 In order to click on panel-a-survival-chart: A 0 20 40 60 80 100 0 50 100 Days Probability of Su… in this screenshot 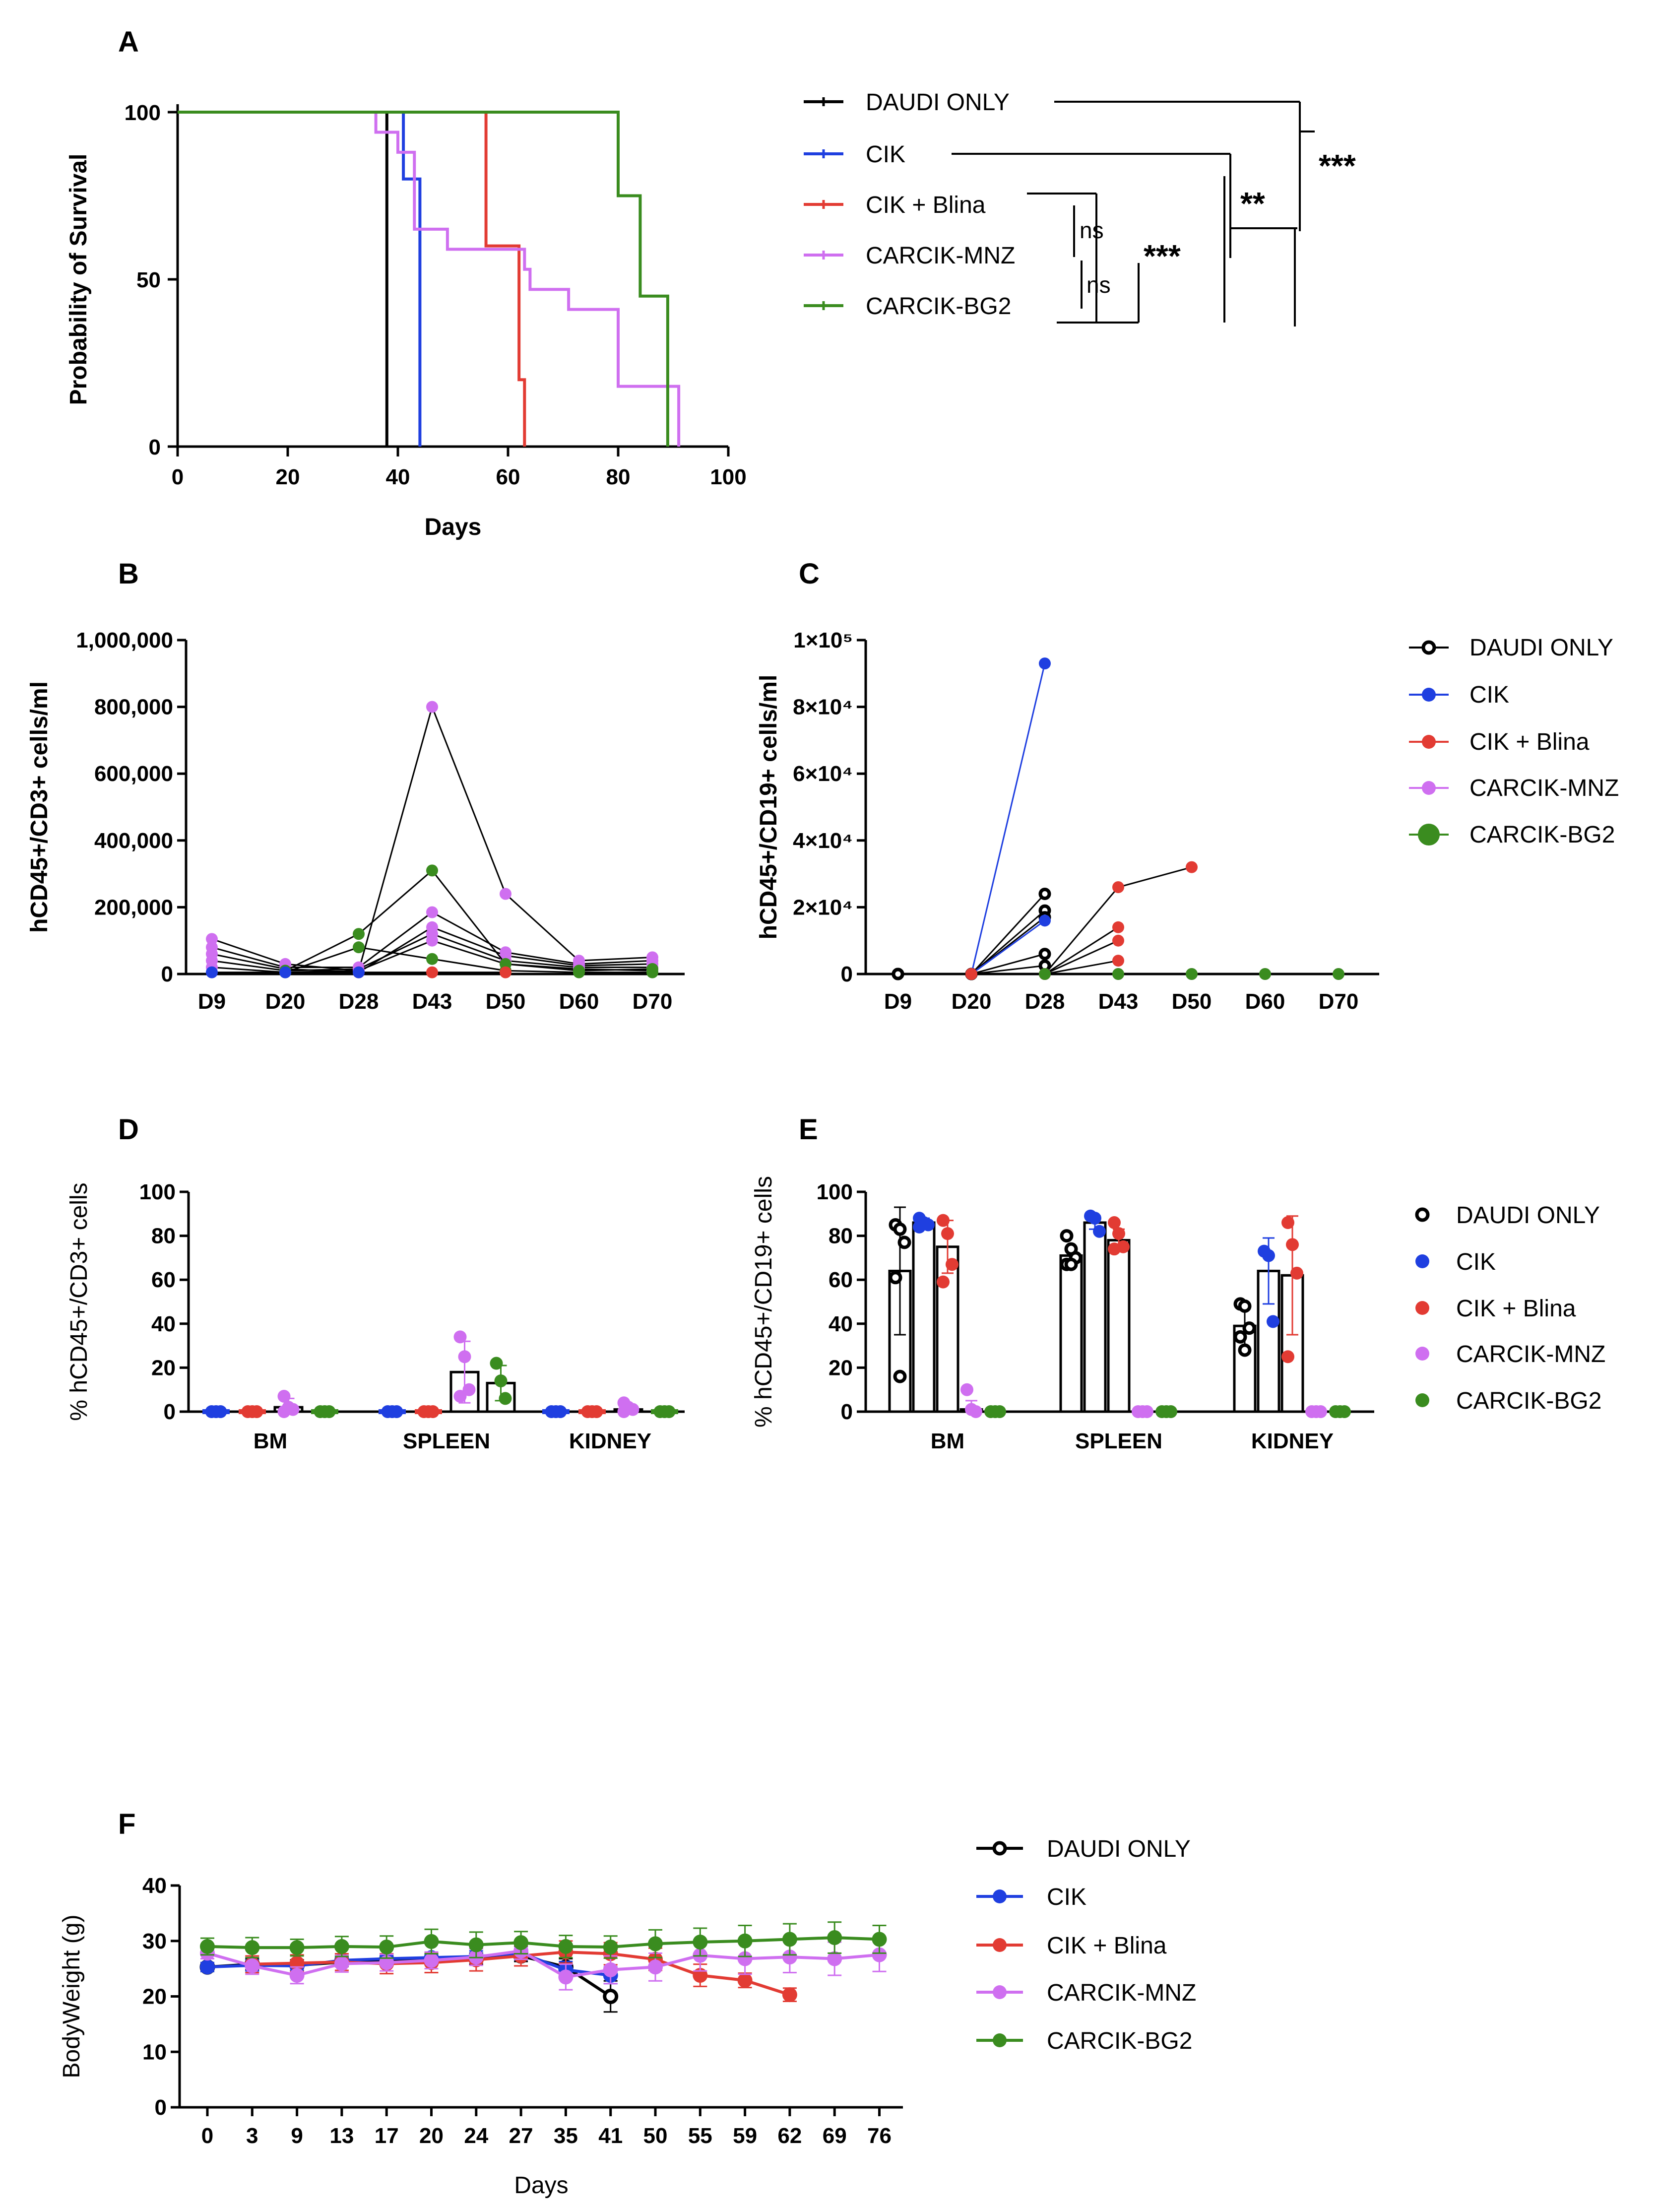, I will do `click(406, 283)`.